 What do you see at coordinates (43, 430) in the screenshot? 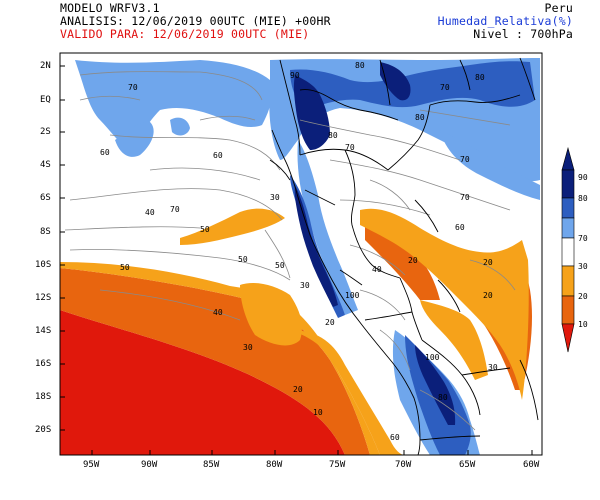
I see `lat-label: 20S` at bounding box center [43, 430].